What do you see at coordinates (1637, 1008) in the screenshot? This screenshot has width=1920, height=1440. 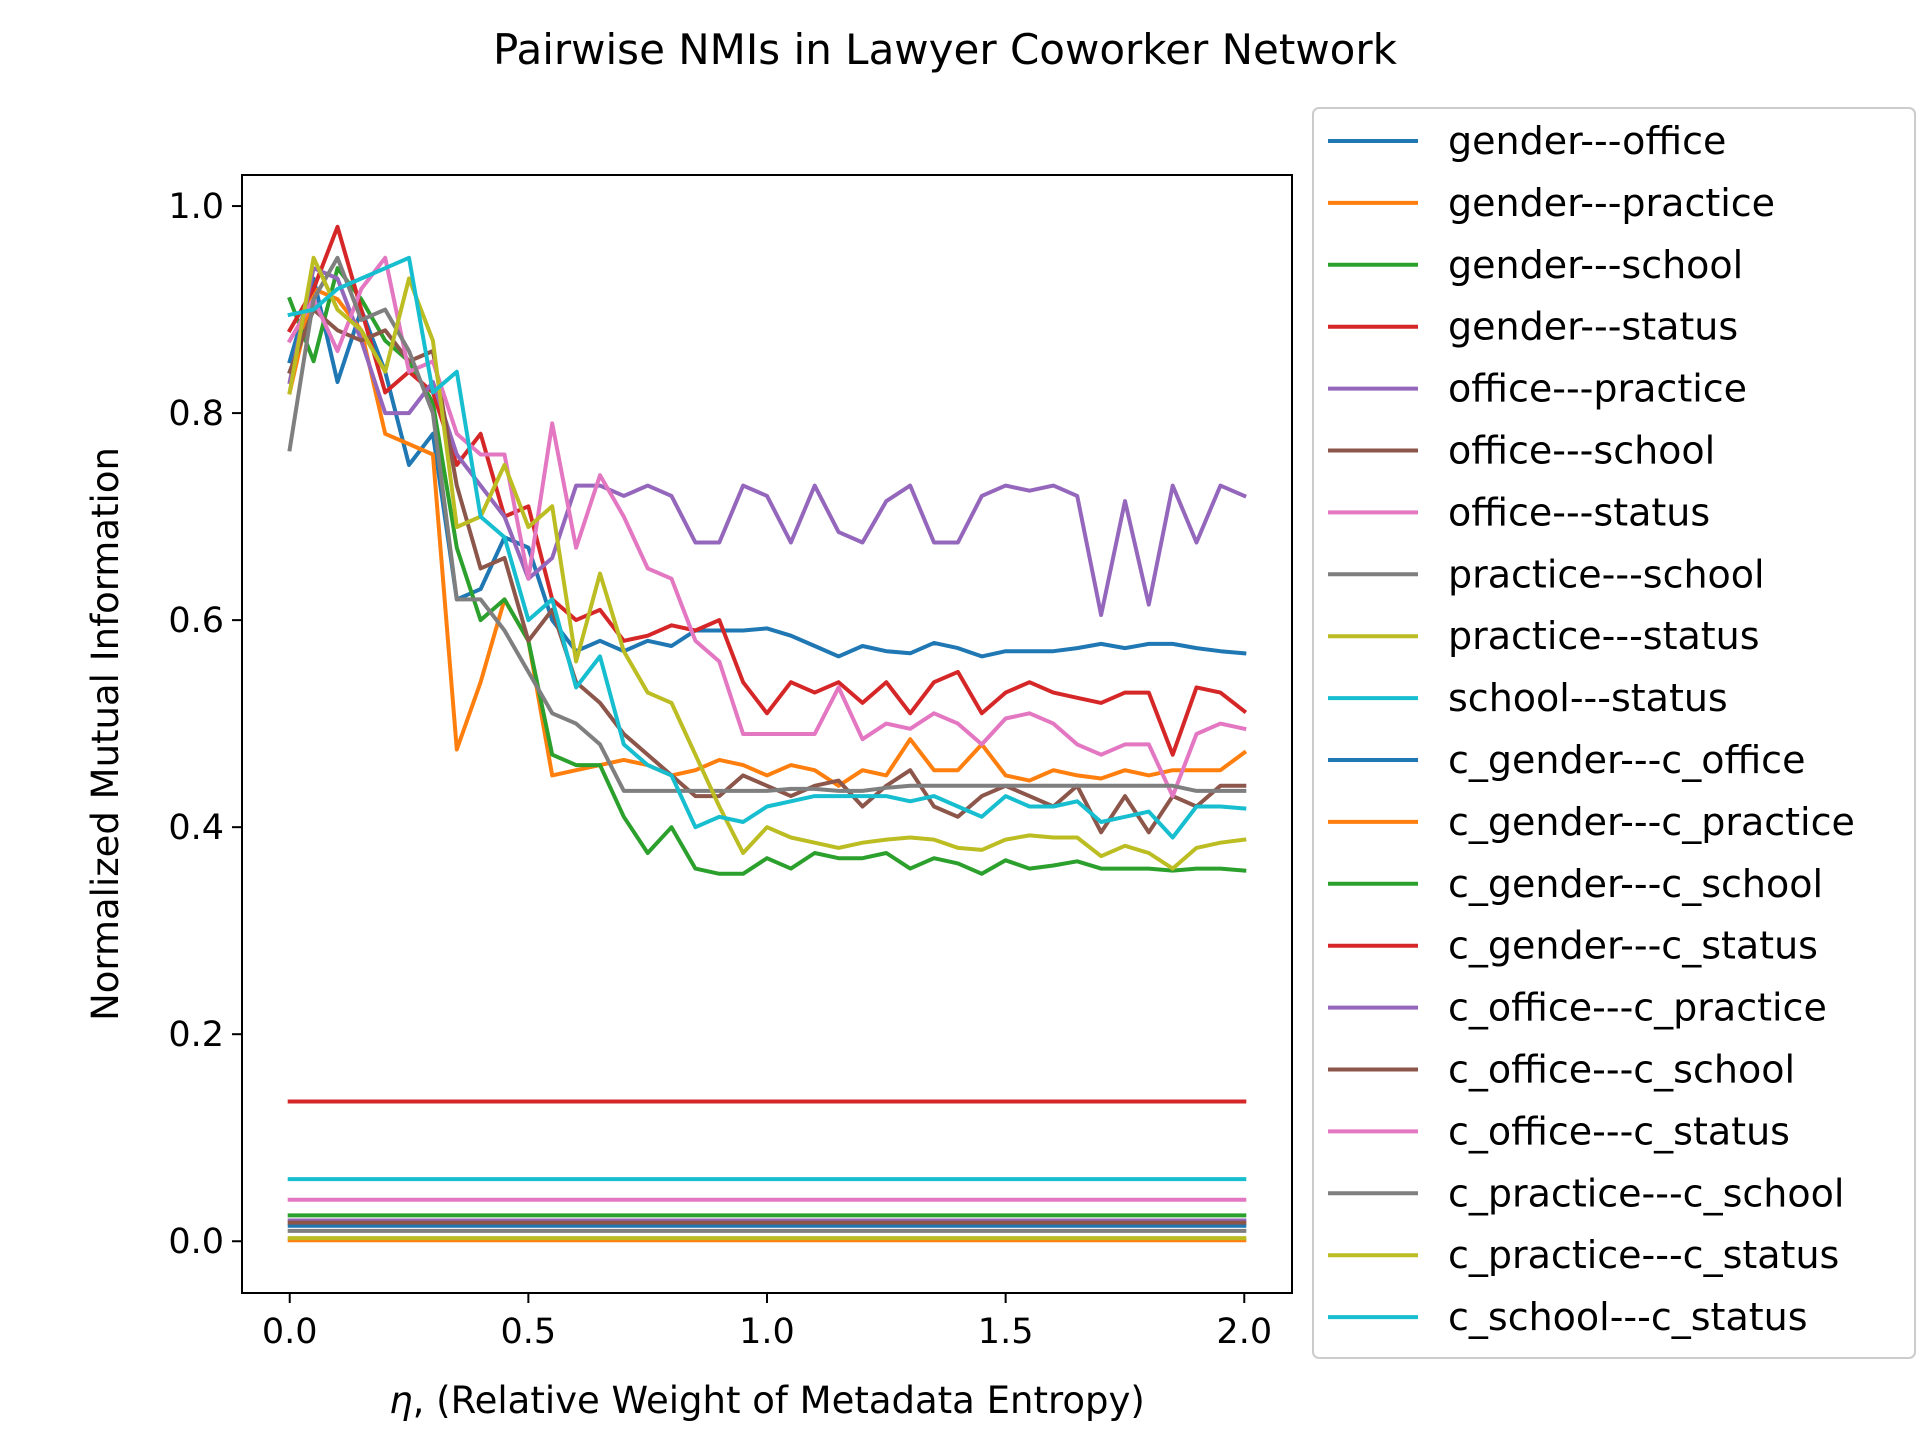 I see `legend-label: c_office---c_practice` at bounding box center [1637, 1008].